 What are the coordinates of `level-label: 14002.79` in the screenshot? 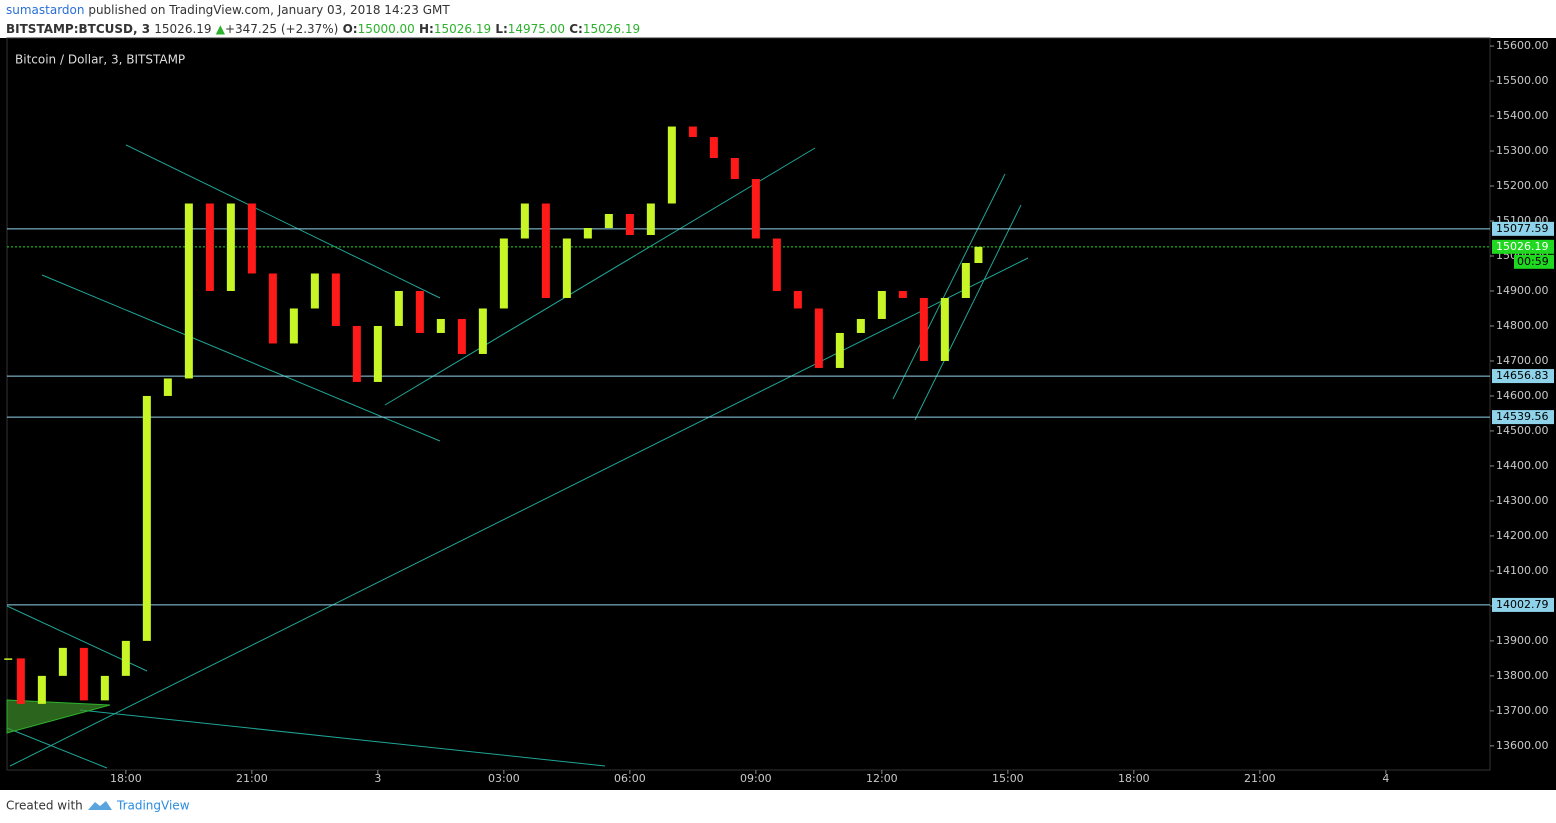 It's located at (1522, 604).